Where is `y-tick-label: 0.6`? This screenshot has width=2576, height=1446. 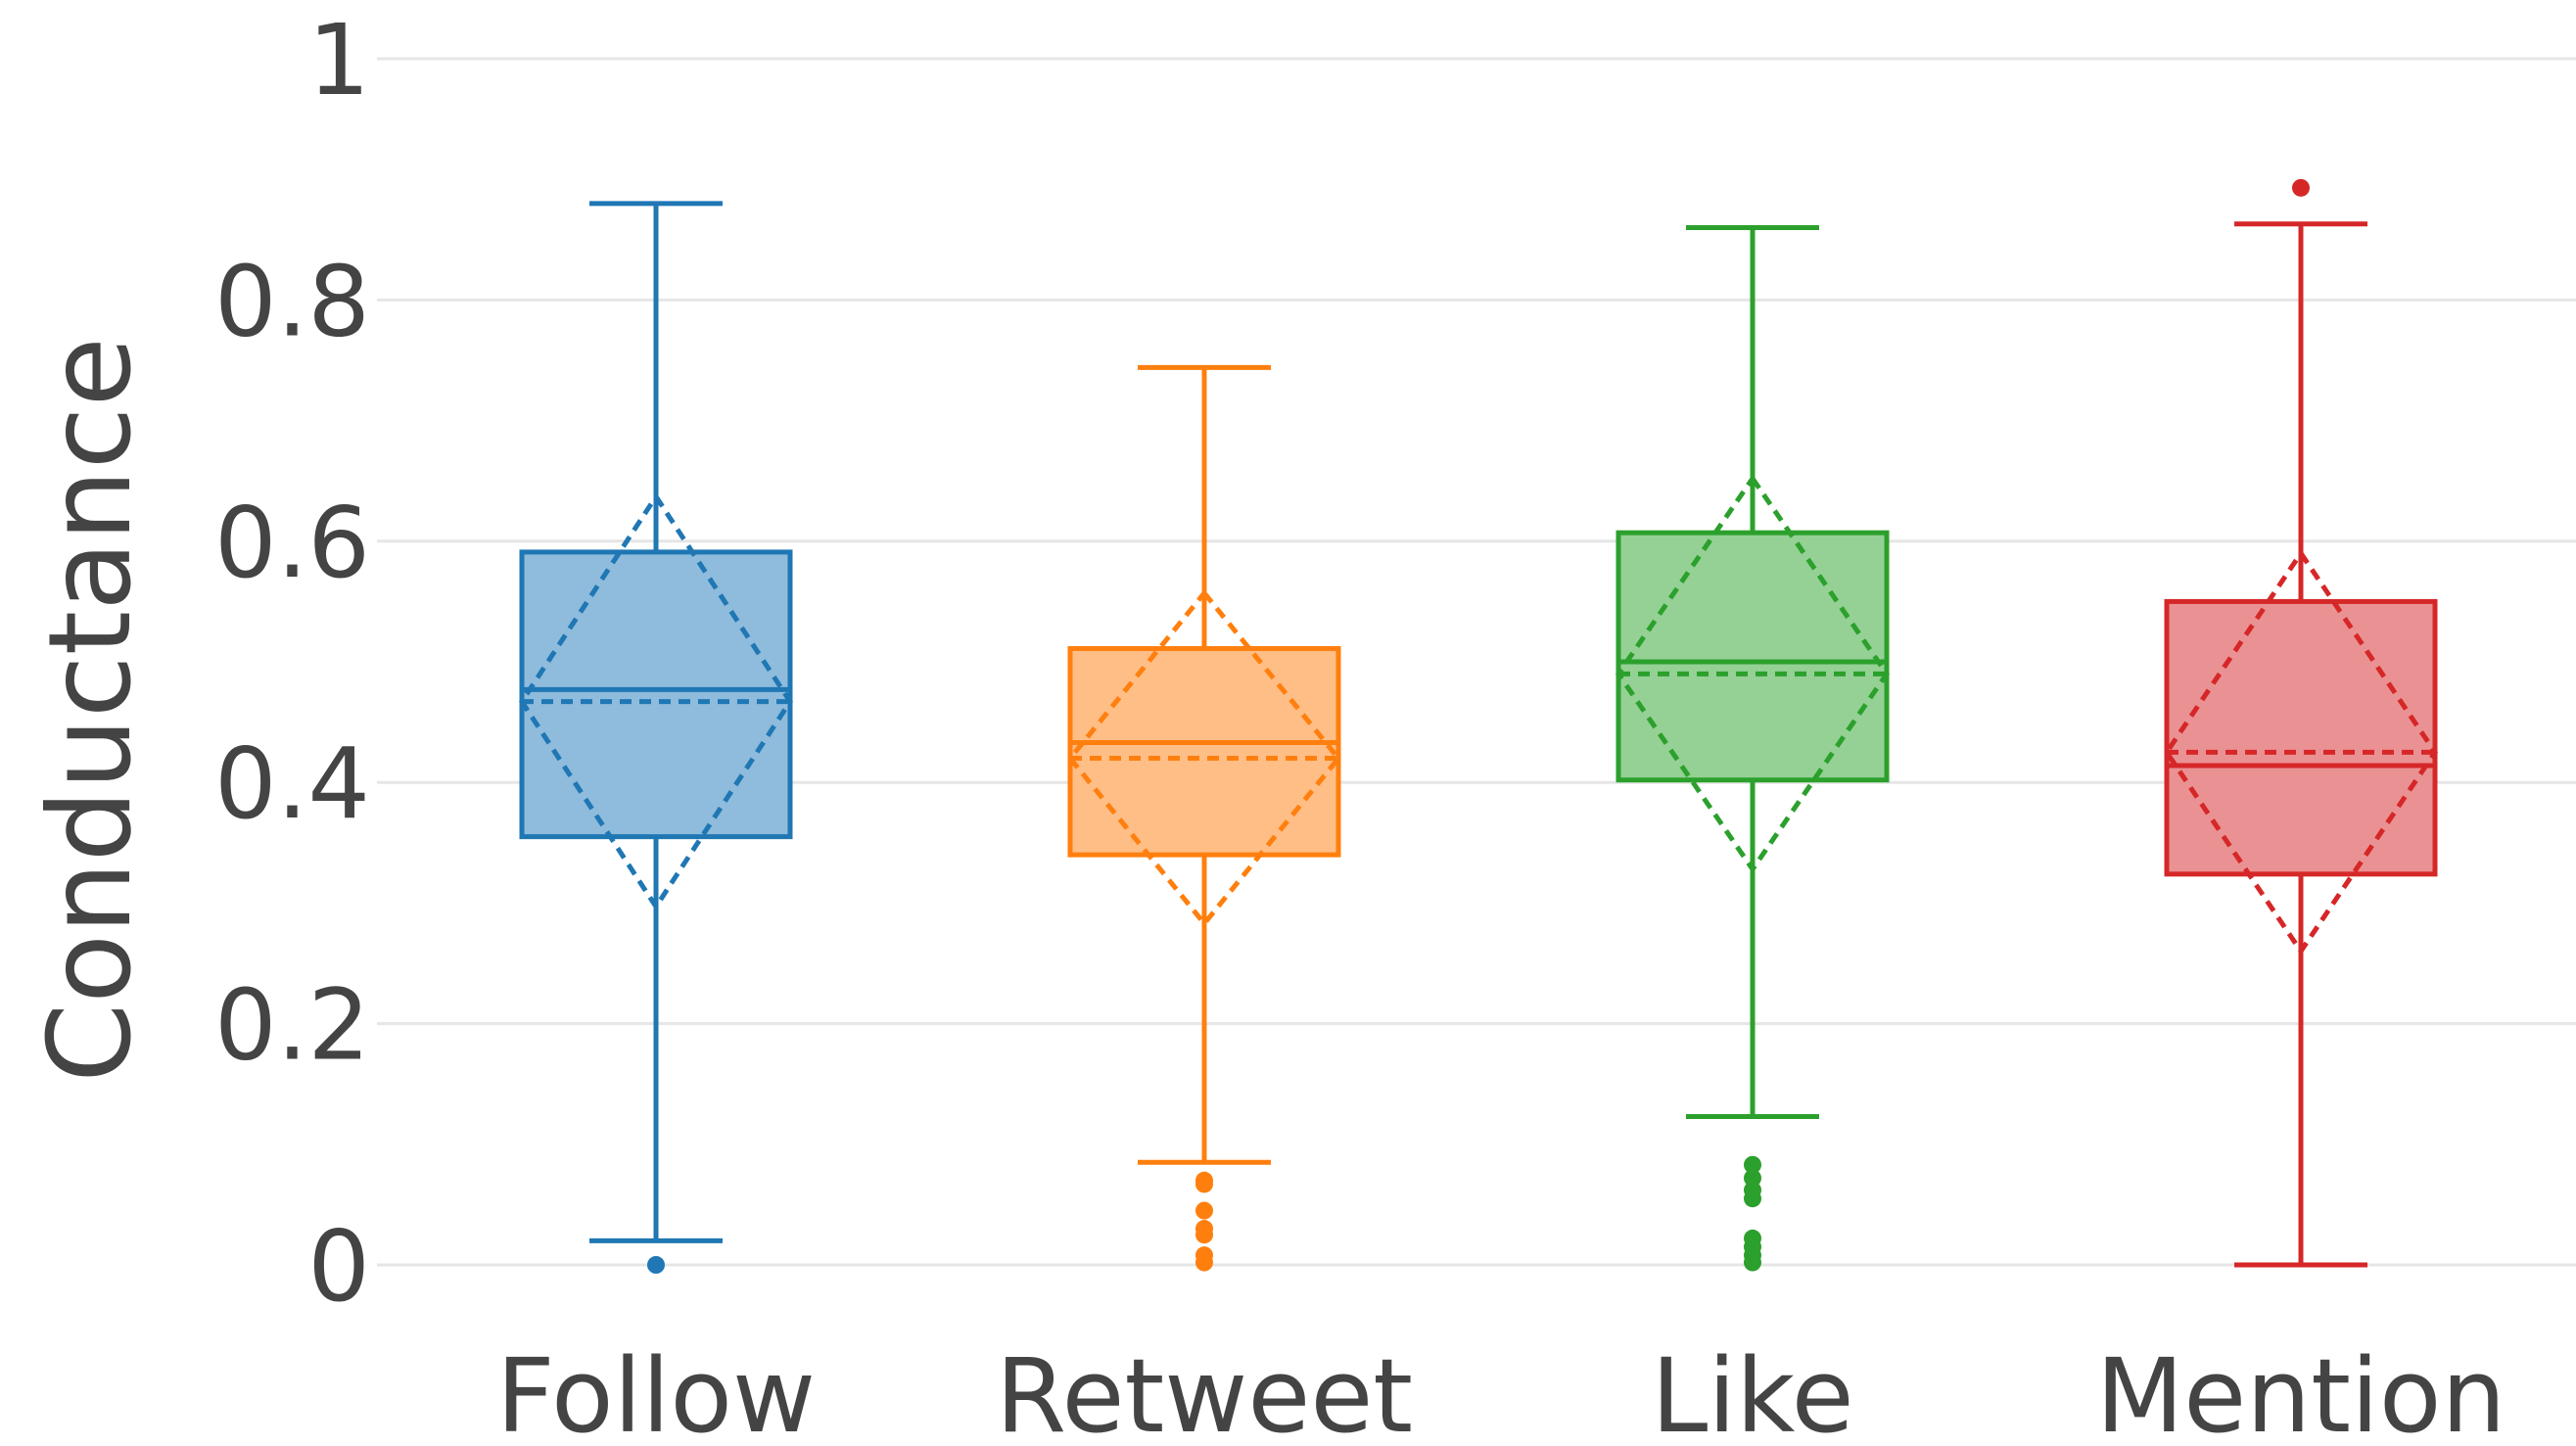
y-tick-label: 0.6 is located at coordinates (292, 543).